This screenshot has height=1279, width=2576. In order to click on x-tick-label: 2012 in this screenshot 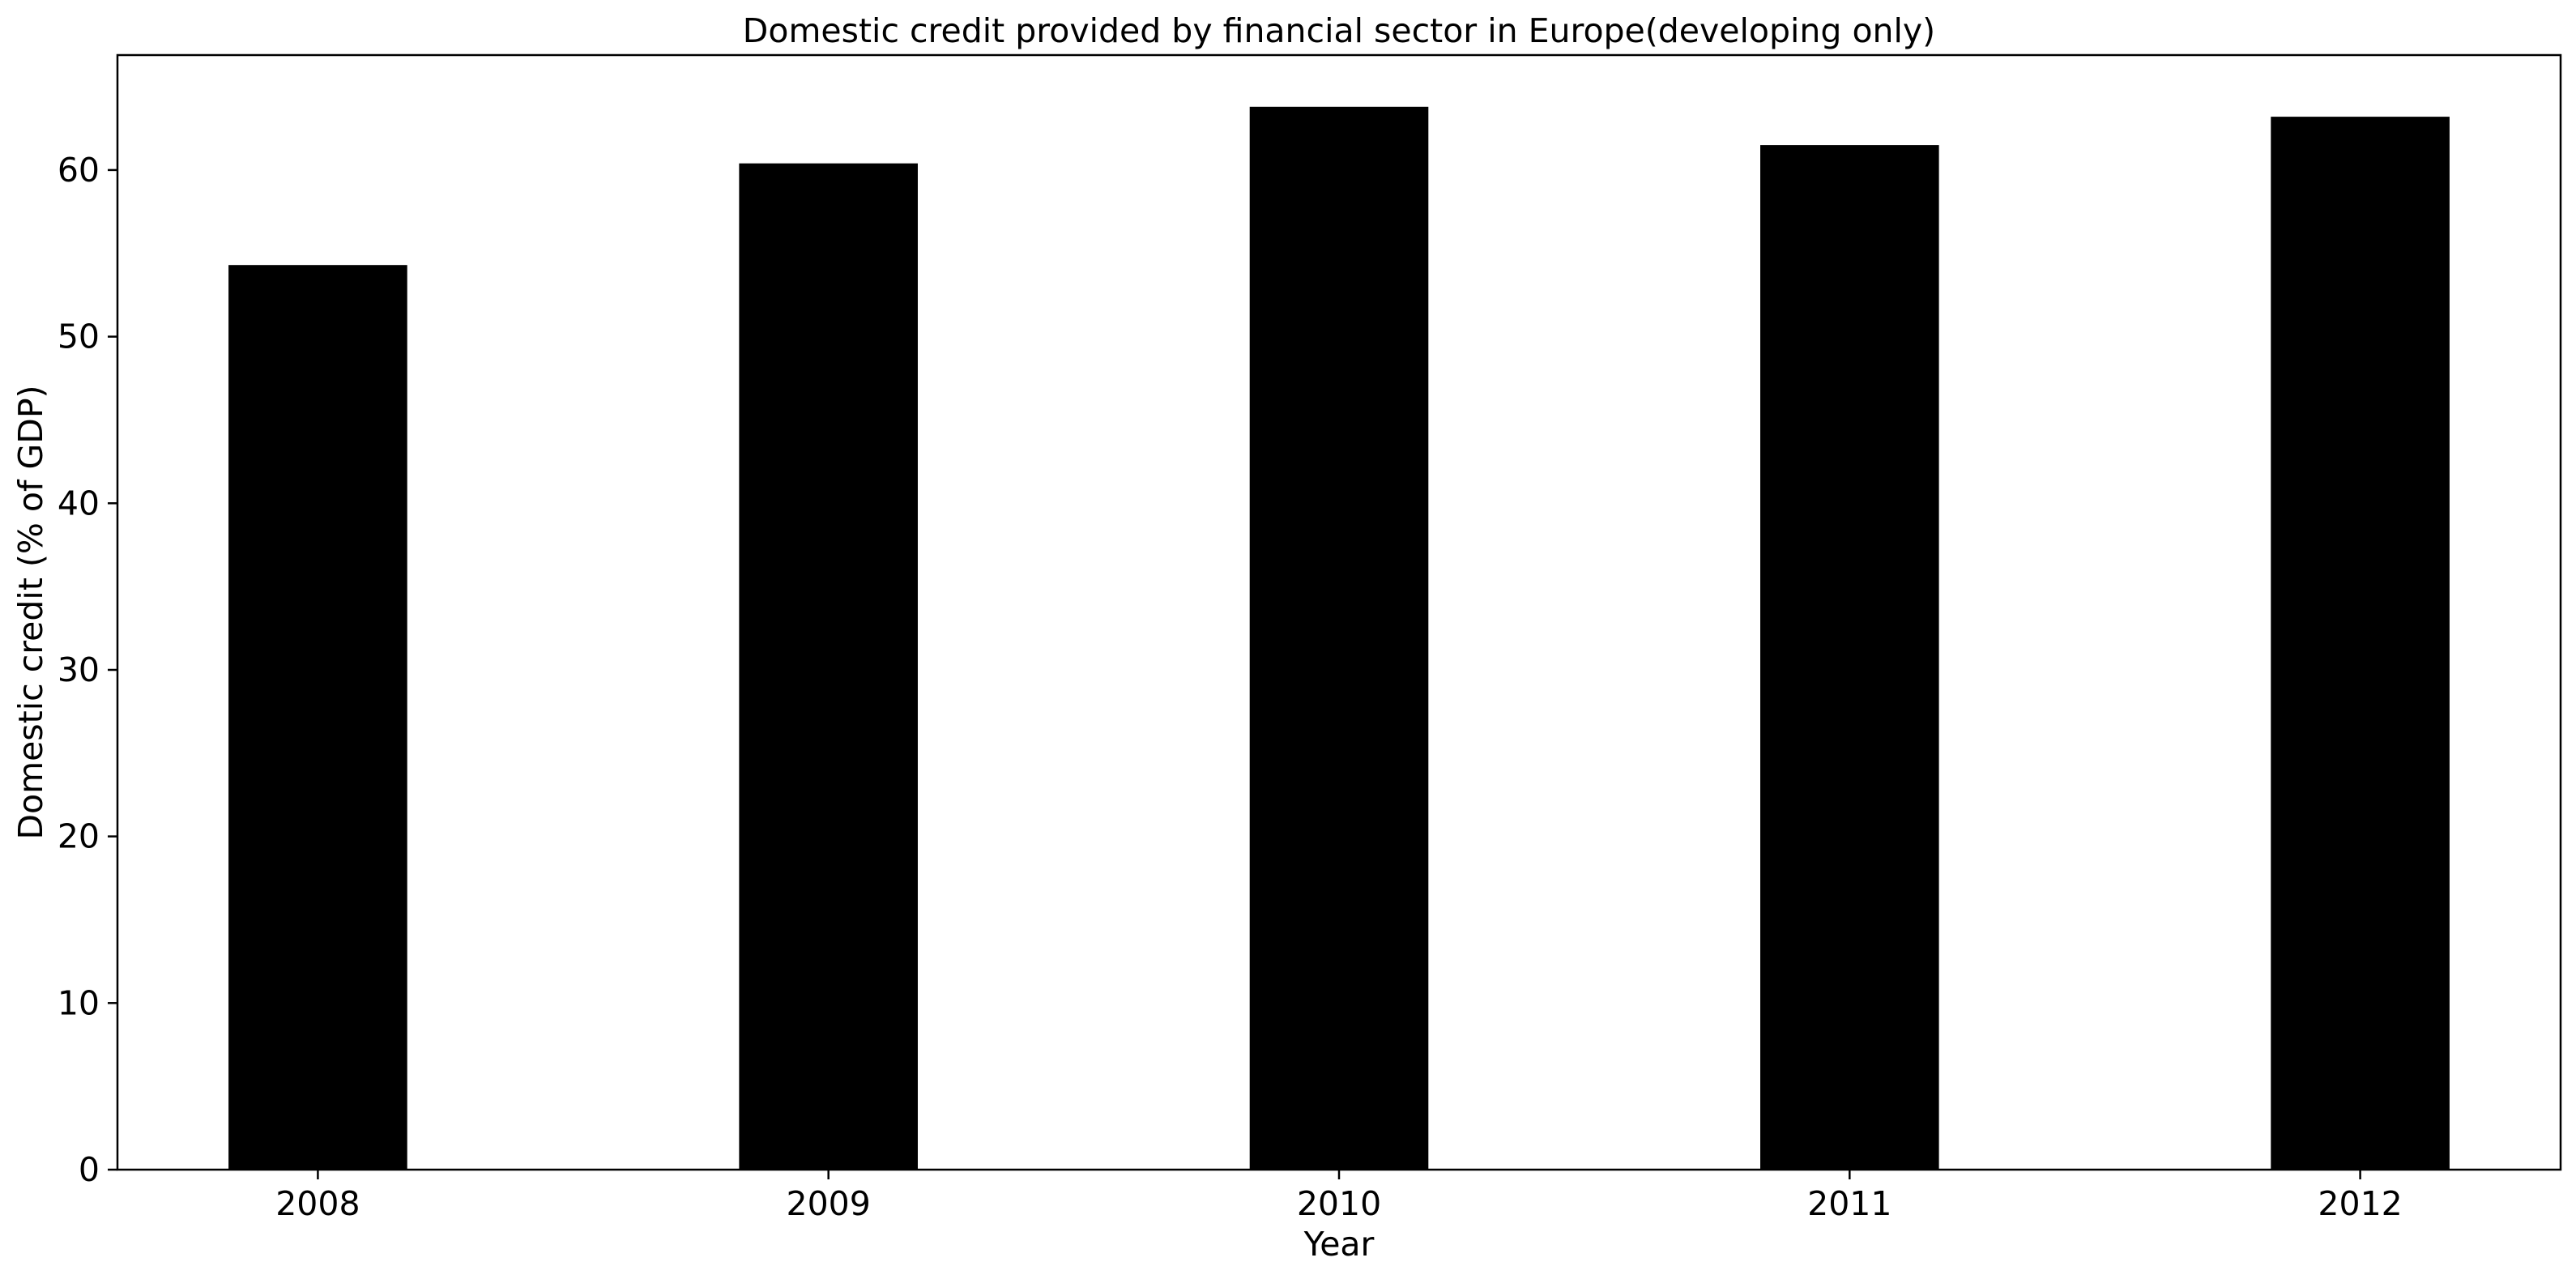, I will do `click(2360, 1203)`.